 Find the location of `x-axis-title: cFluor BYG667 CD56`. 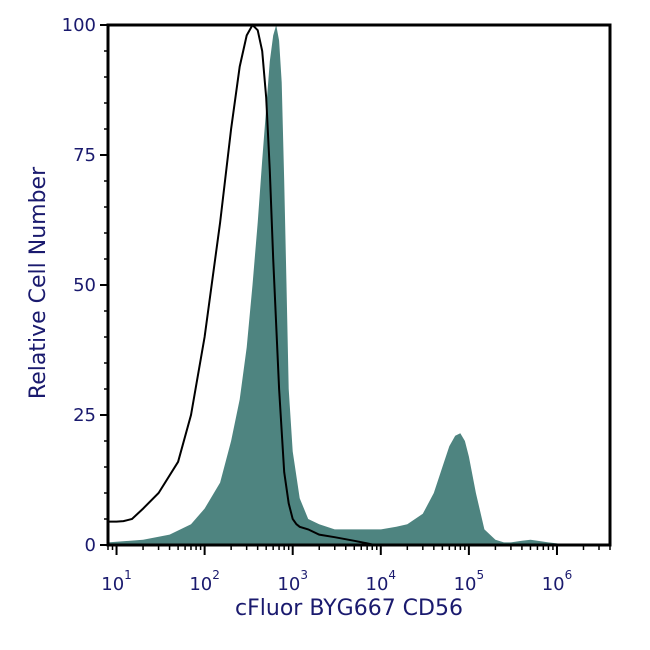

x-axis-title: cFluor BYG667 CD56 is located at coordinates (349, 608).